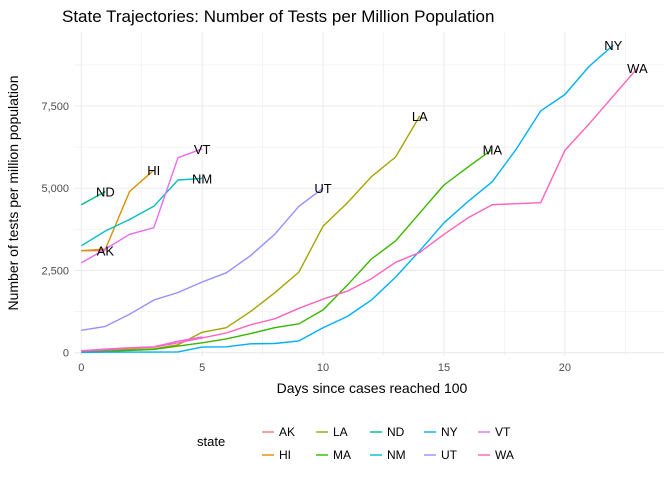  What do you see at coordinates (637, 68) in the screenshot?
I see `series-end-label-wa: WA` at bounding box center [637, 68].